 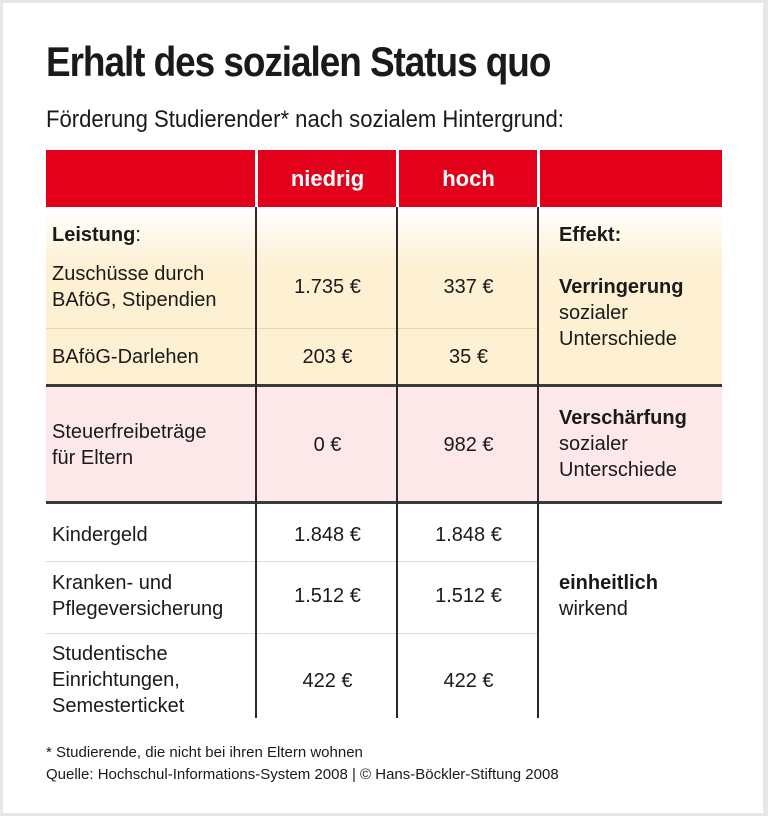 What do you see at coordinates (298, 61) in the screenshot?
I see `page-title: Erhalt des sozialen Status quo` at bounding box center [298, 61].